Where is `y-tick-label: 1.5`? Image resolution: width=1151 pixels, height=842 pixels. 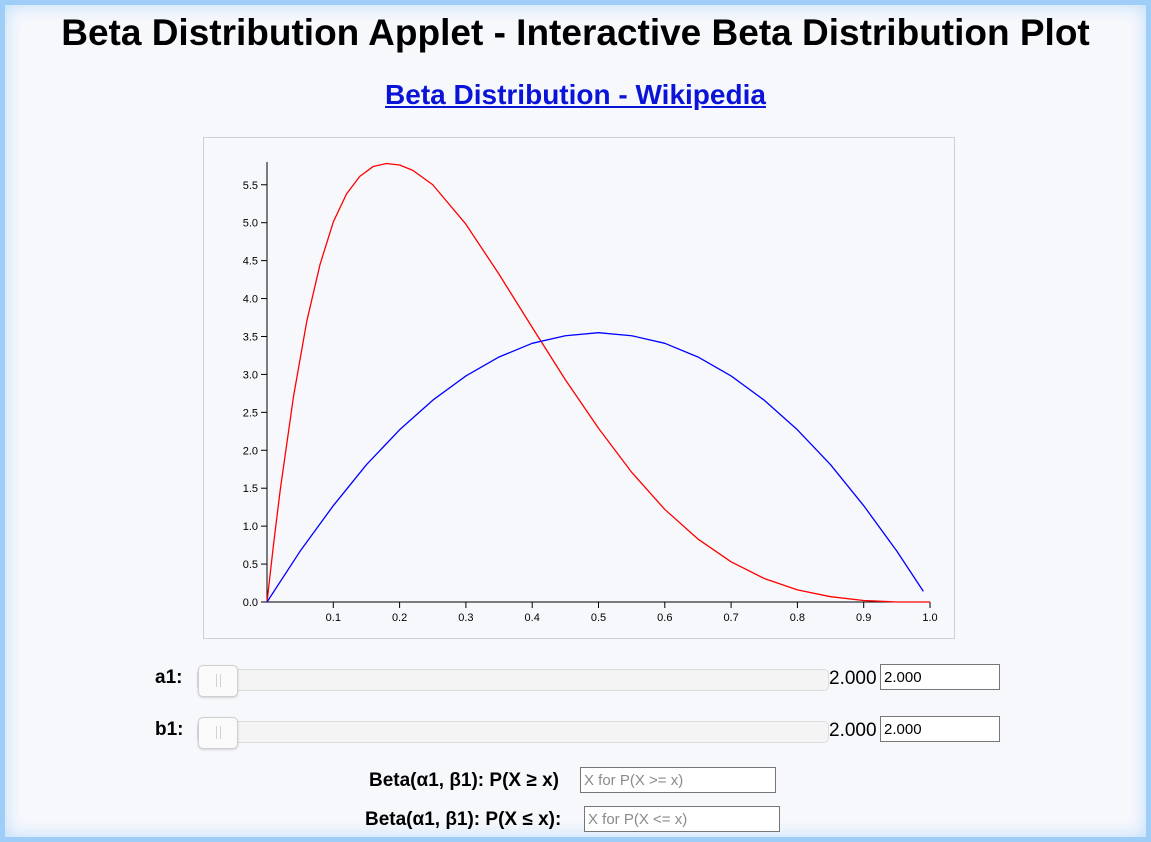 y-tick-label: 1.5 is located at coordinates (250, 489).